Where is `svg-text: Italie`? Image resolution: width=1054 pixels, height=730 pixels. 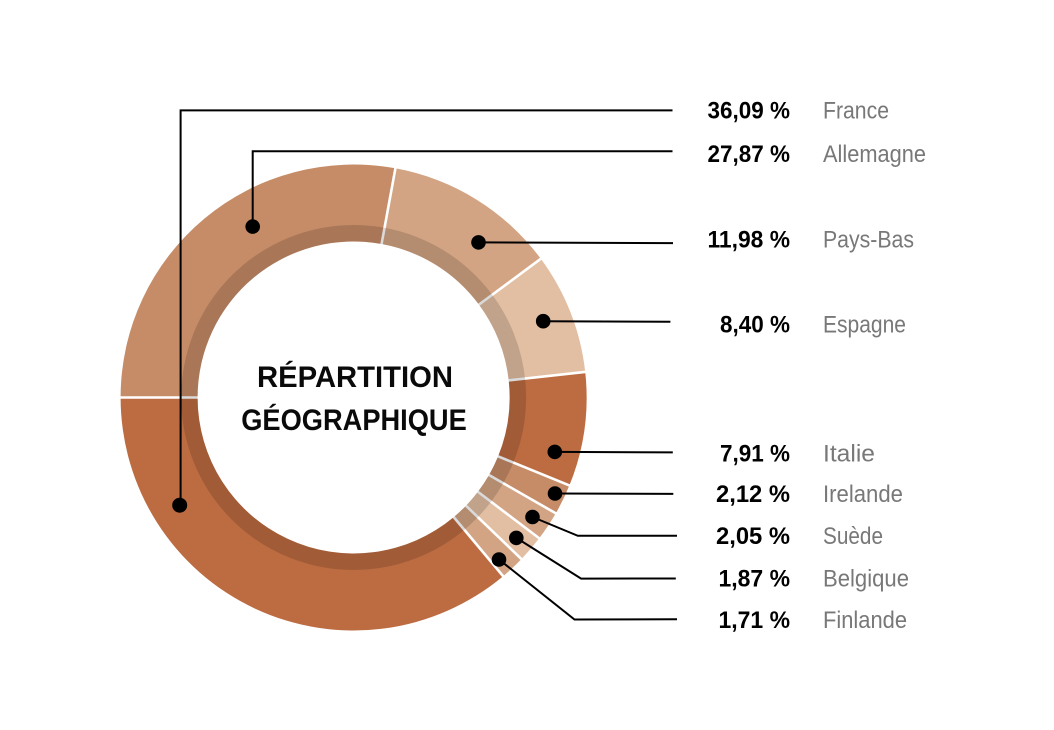 svg-text: Italie is located at coordinates (849, 453).